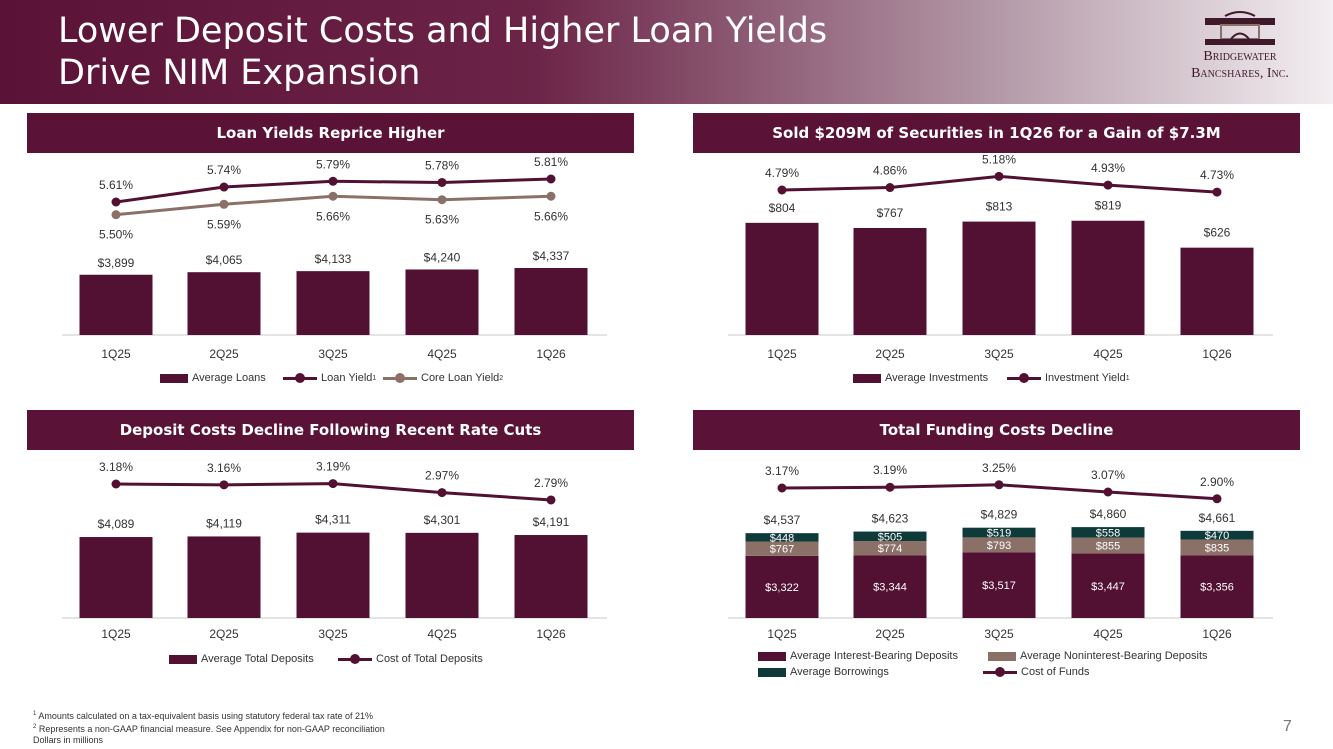  What do you see at coordinates (551, 162) in the screenshot?
I see `data-label: 5.81%` at bounding box center [551, 162].